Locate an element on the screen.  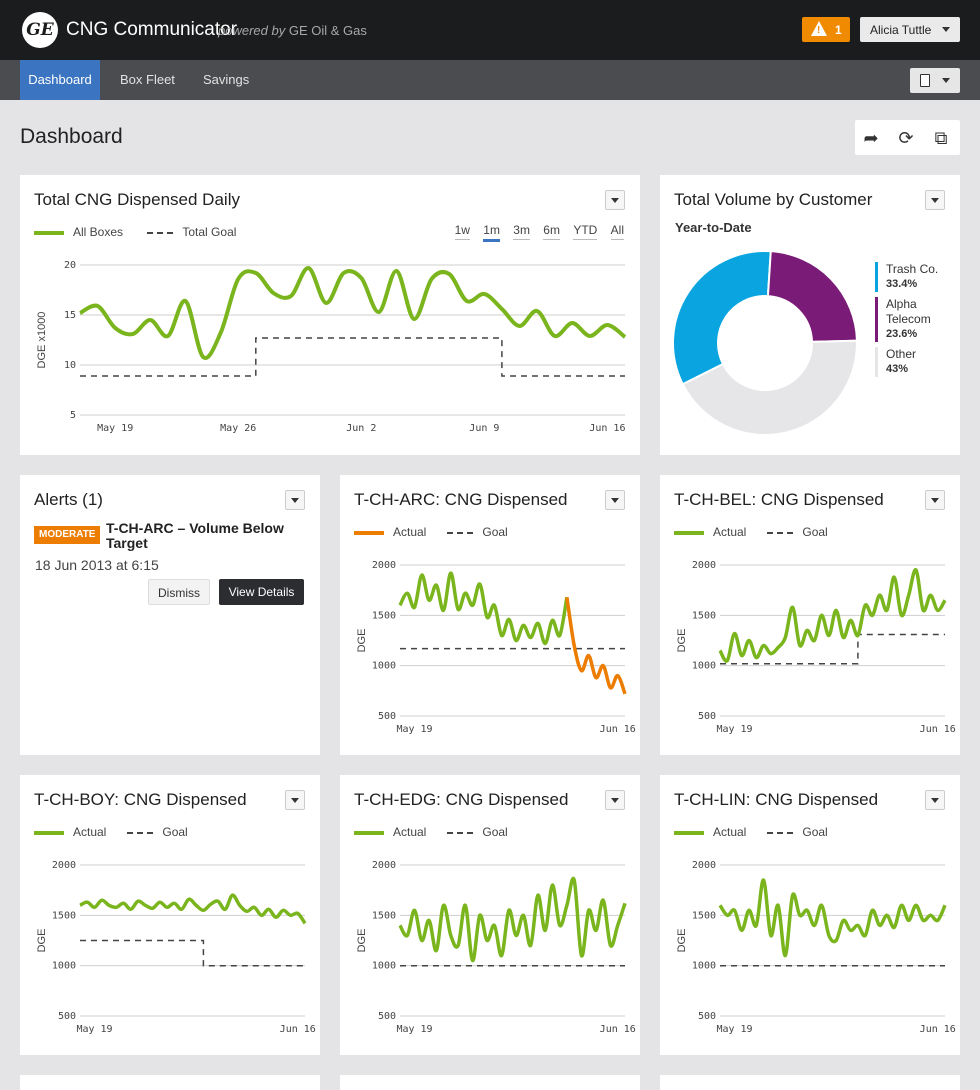
pie-legend-name: Alpha Telecom is located at coordinates (908, 311).